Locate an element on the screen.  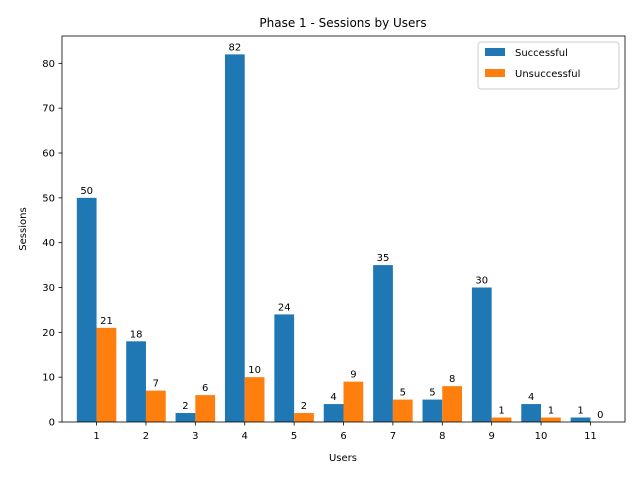
data-label: 24 is located at coordinates (284, 307).